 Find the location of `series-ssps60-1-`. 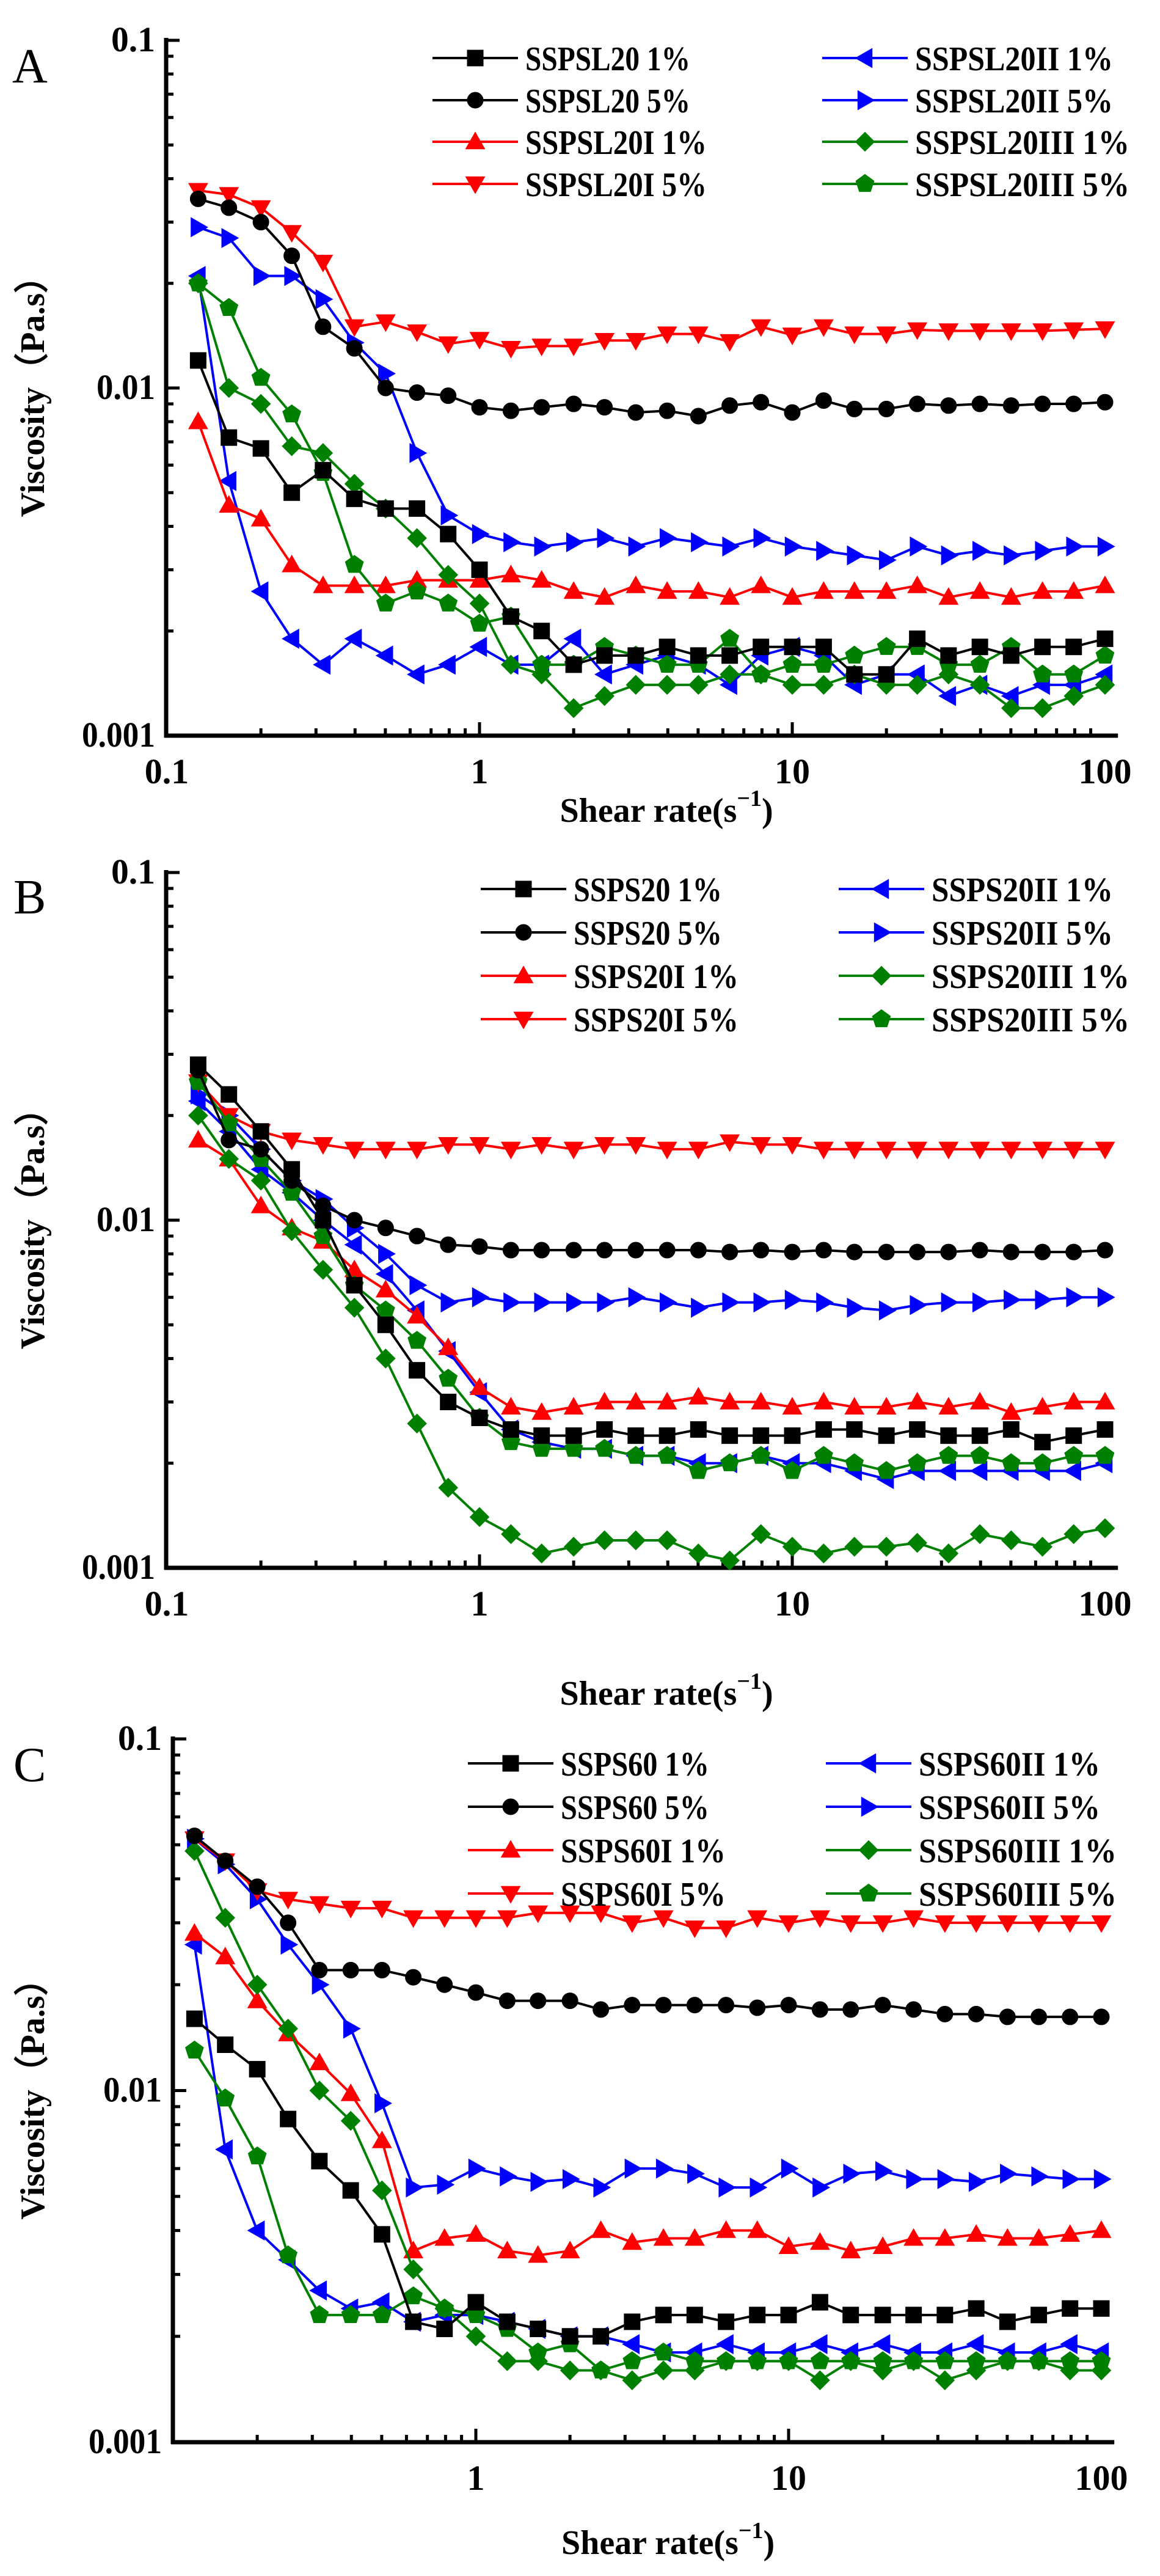

series-ssps60-1- is located at coordinates (648, 2177).